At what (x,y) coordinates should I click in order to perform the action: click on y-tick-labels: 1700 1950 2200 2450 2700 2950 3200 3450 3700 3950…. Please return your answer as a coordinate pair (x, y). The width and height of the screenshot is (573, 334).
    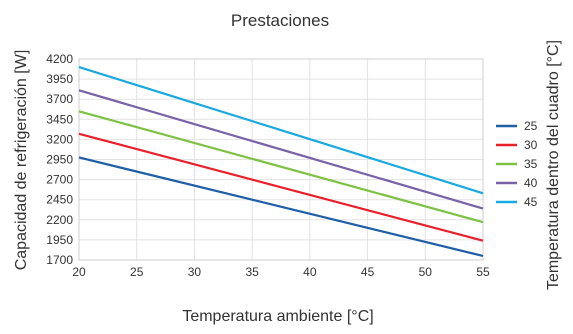
    Looking at the image, I should click on (59, 159).